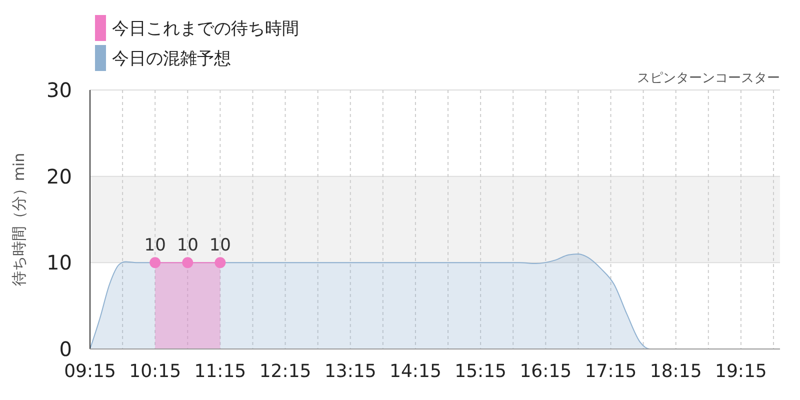 The width and height of the screenshot is (800, 400). I want to click on y-tick-label: 20, so click(59, 176).